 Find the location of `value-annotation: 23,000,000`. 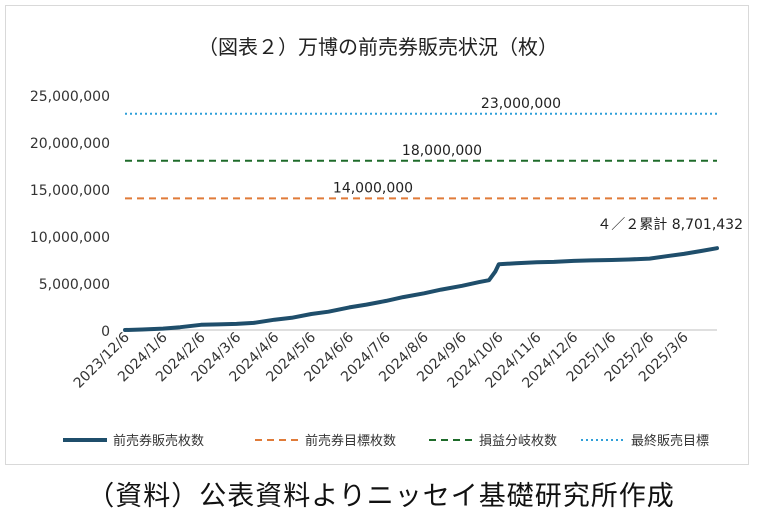

value-annotation: 23,000,000 is located at coordinates (521, 104).